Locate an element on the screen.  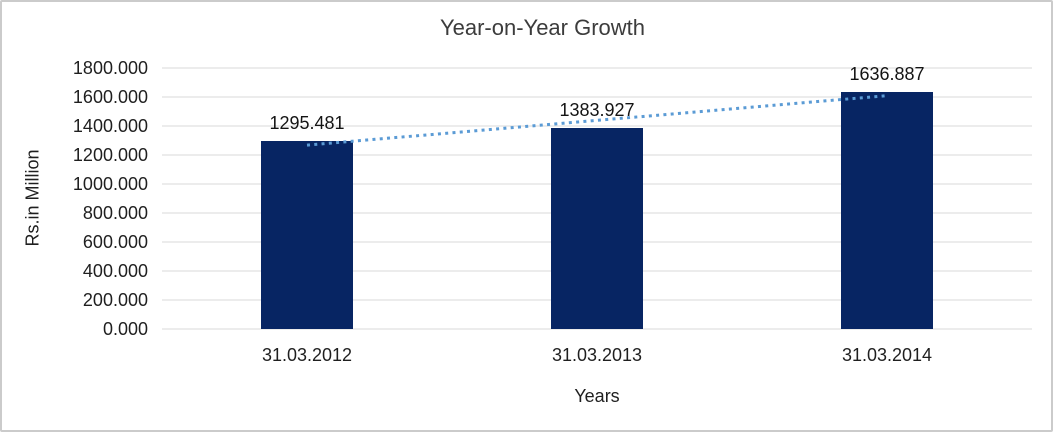
y-tick-label: 0.000 is located at coordinates (125, 329).